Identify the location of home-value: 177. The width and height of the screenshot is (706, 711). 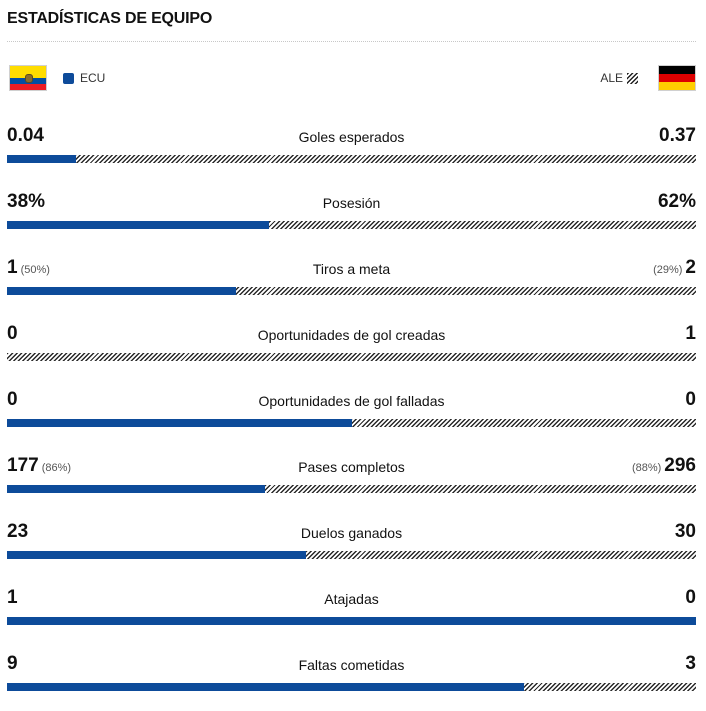
(23, 465).